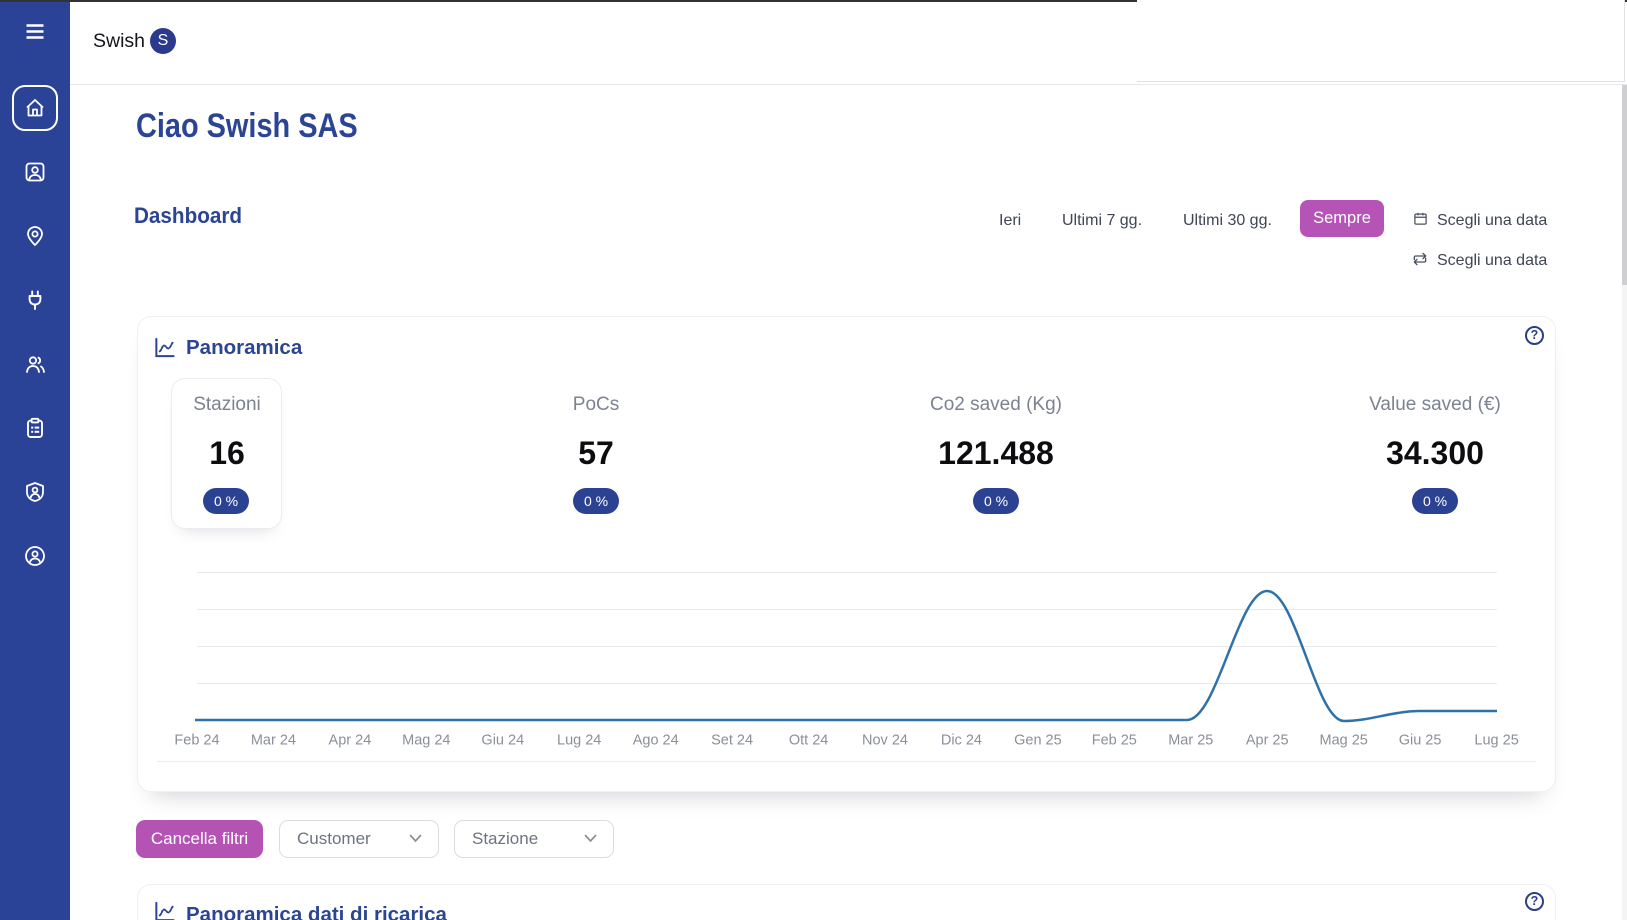 This screenshot has height=920, width=1627. I want to click on svg-text: Ago 24, so click(656, 741).